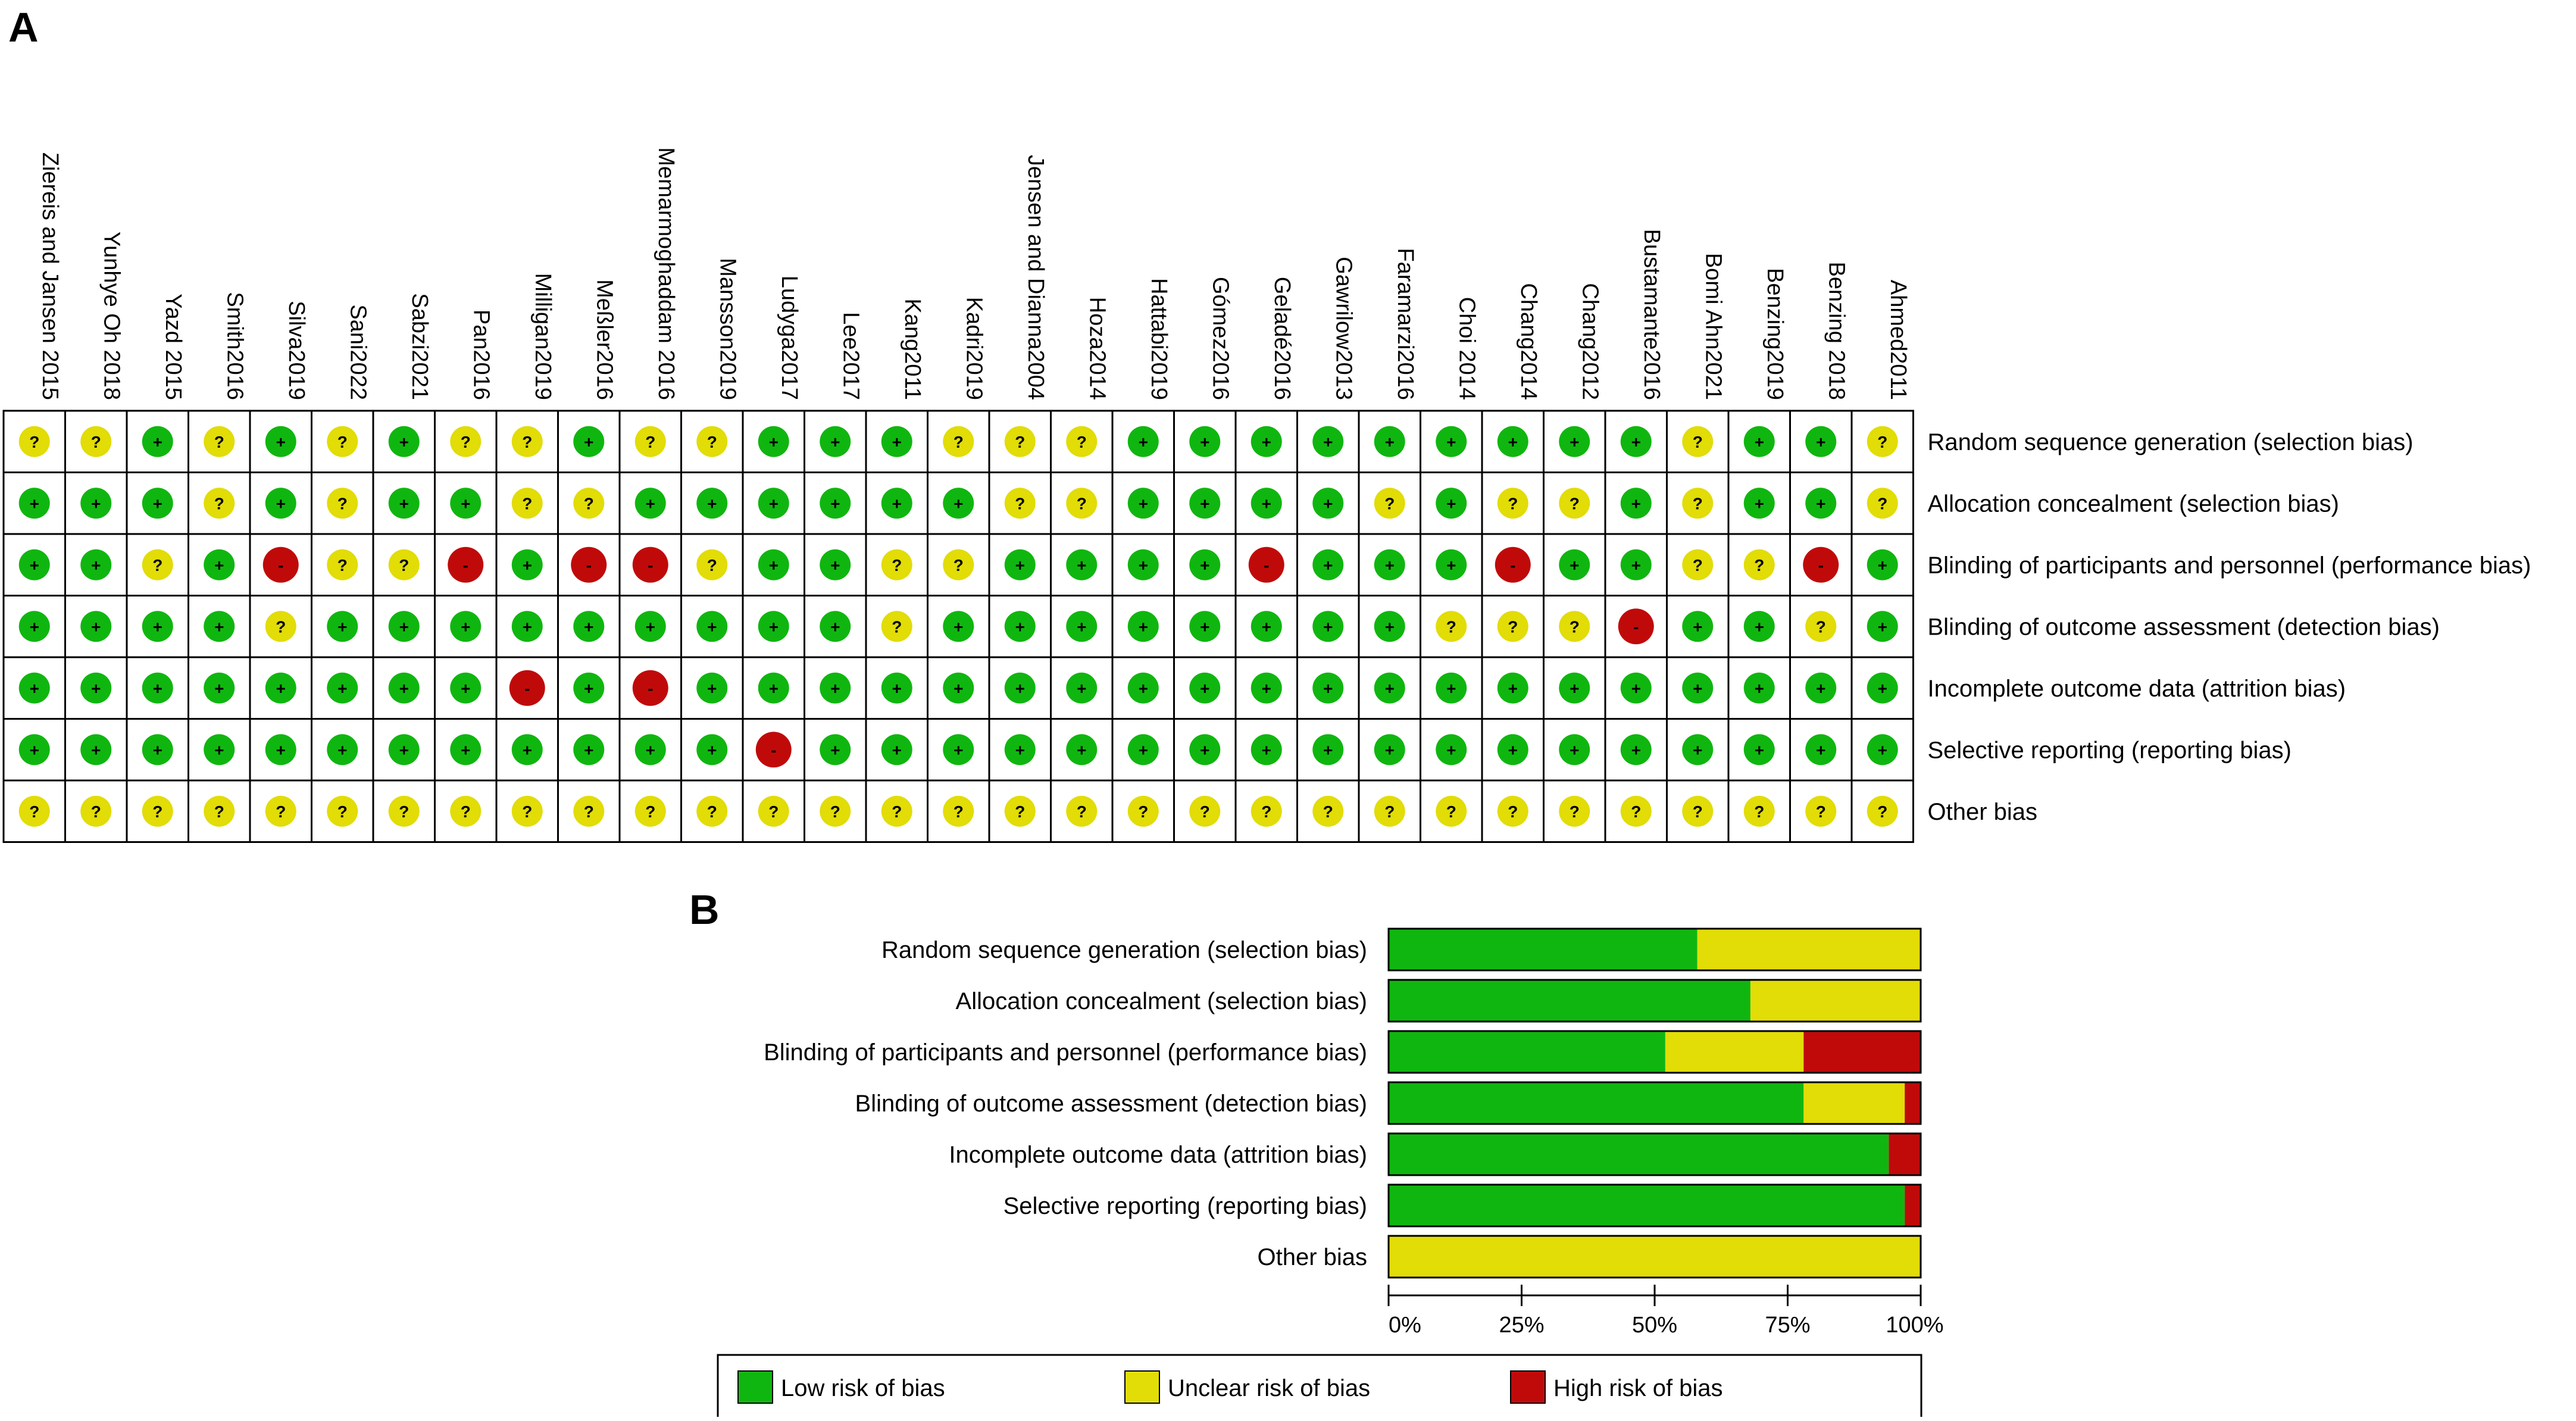  What do you see at coordinates (850, 356) in the screenshot?
I see `study-label: Lee2017` at bounding box center [850, 356].